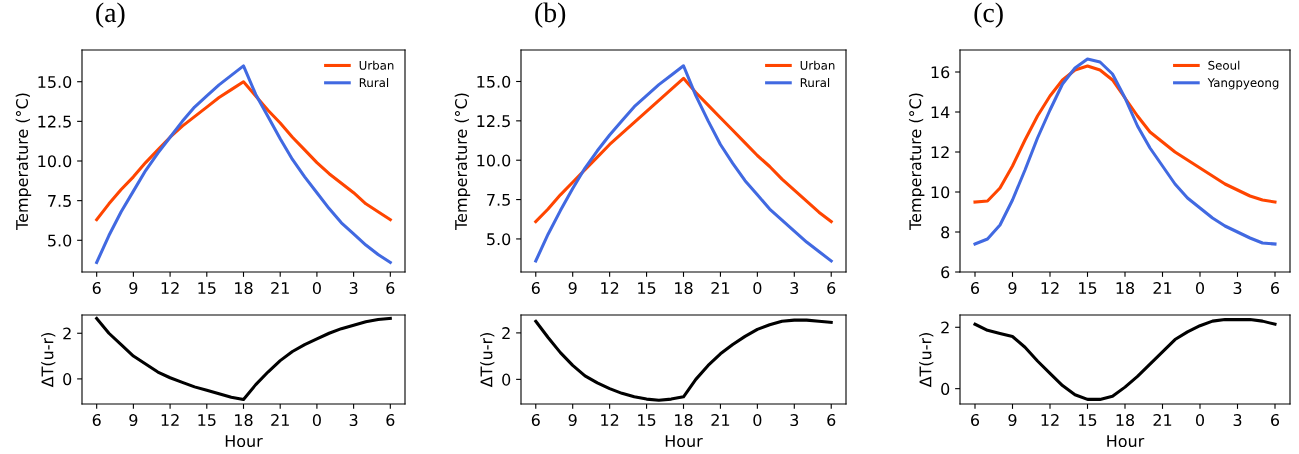 This screenshot has height=454, width=1299. What do you see at coordinates (940, 152) in the screenshot?
I see `y-tick-label: 12` at bounding box center [940, 152].